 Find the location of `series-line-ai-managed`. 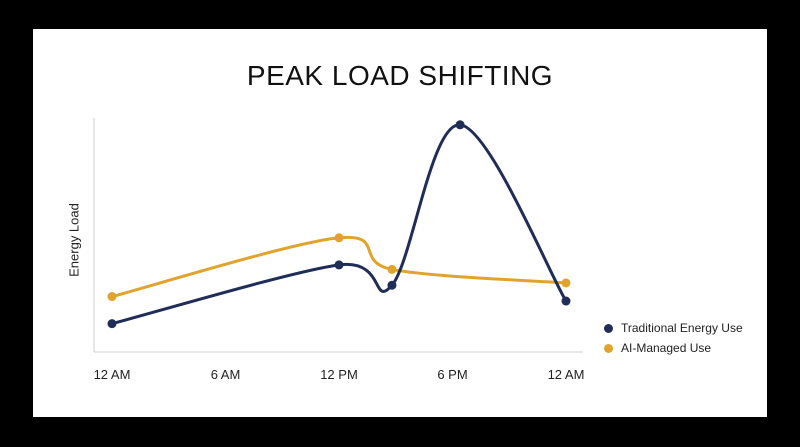

series-line-ai-managed is located at coordinates (339, 267).